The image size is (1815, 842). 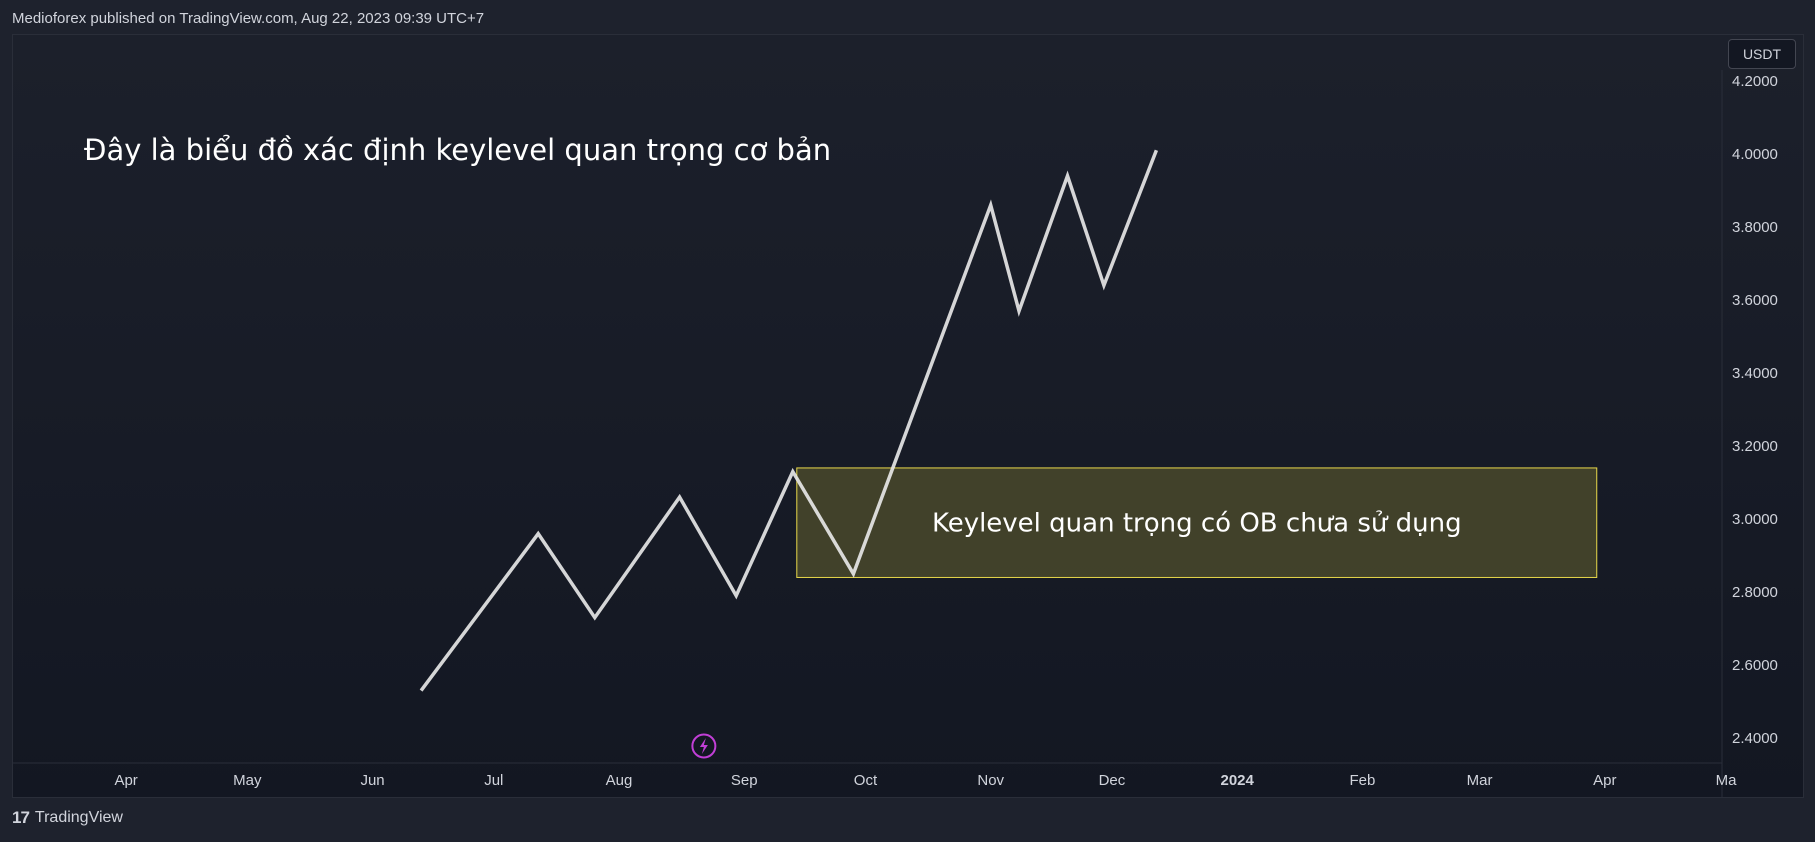 What do you see at coordinates (866, 780) in the screenshot?
I see `x-tick-label: Oct` at bounding box center [866, 780].